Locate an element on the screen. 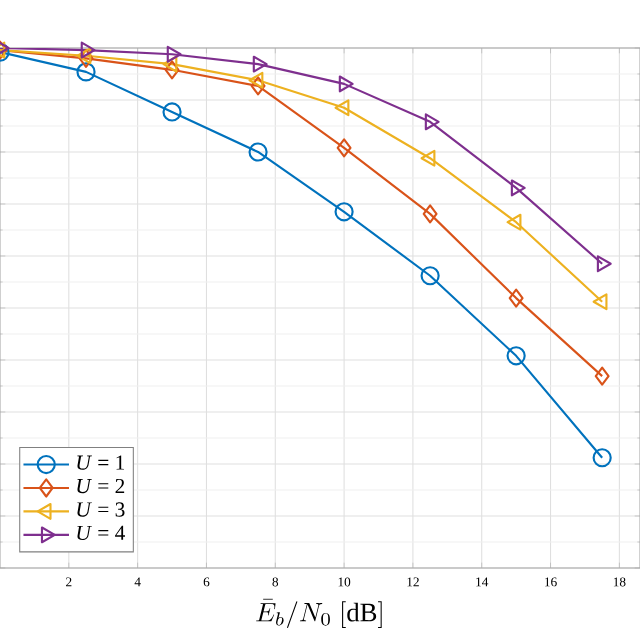  legend-label: U = 1 is located at coordinates (101, 462).